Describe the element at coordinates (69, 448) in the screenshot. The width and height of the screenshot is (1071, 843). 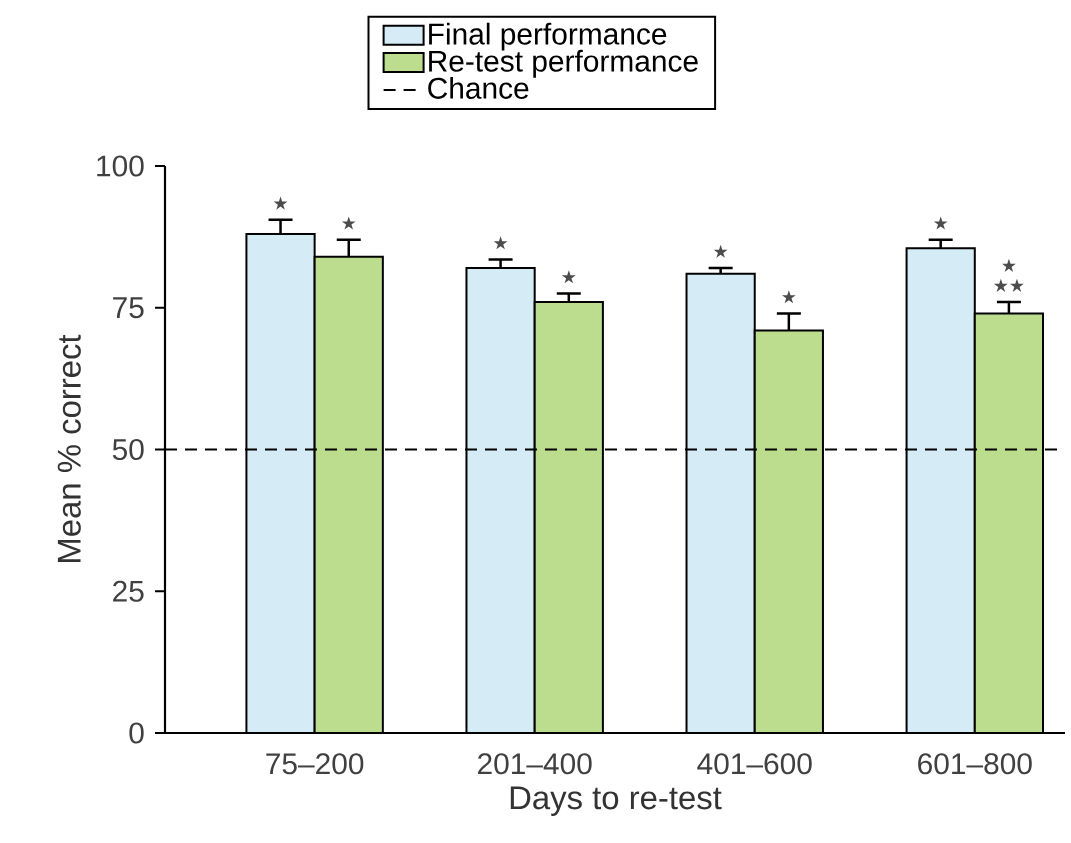
I see `y-axis-title: Mean % correct` at that location.